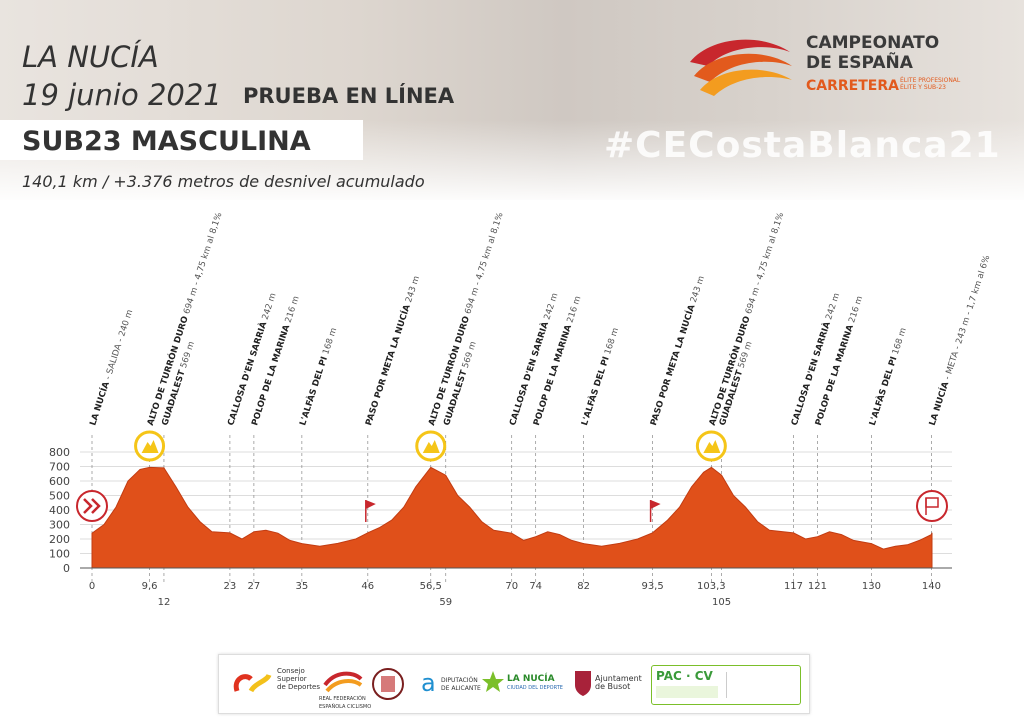 The image size is (1024, 724). I want to click on km-label: 12, so click(164, 602).